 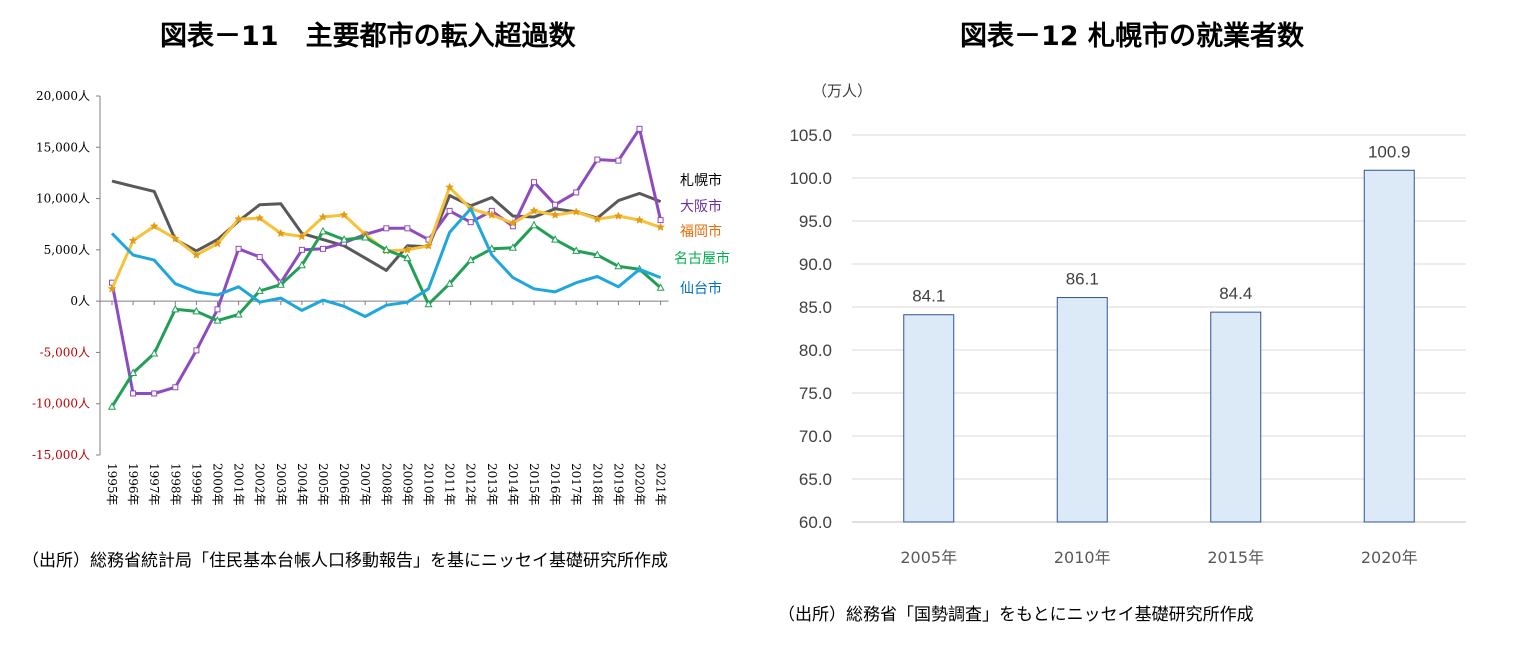 What do you see at coordinates (239, 484) in the screenshot?
I see `left-x-tick-label: 2001年` at bounding box center [239, 484].